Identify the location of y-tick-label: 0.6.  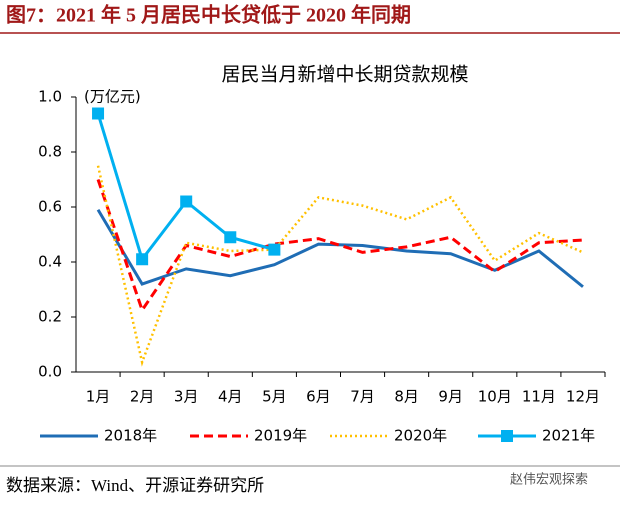
(50, 207).